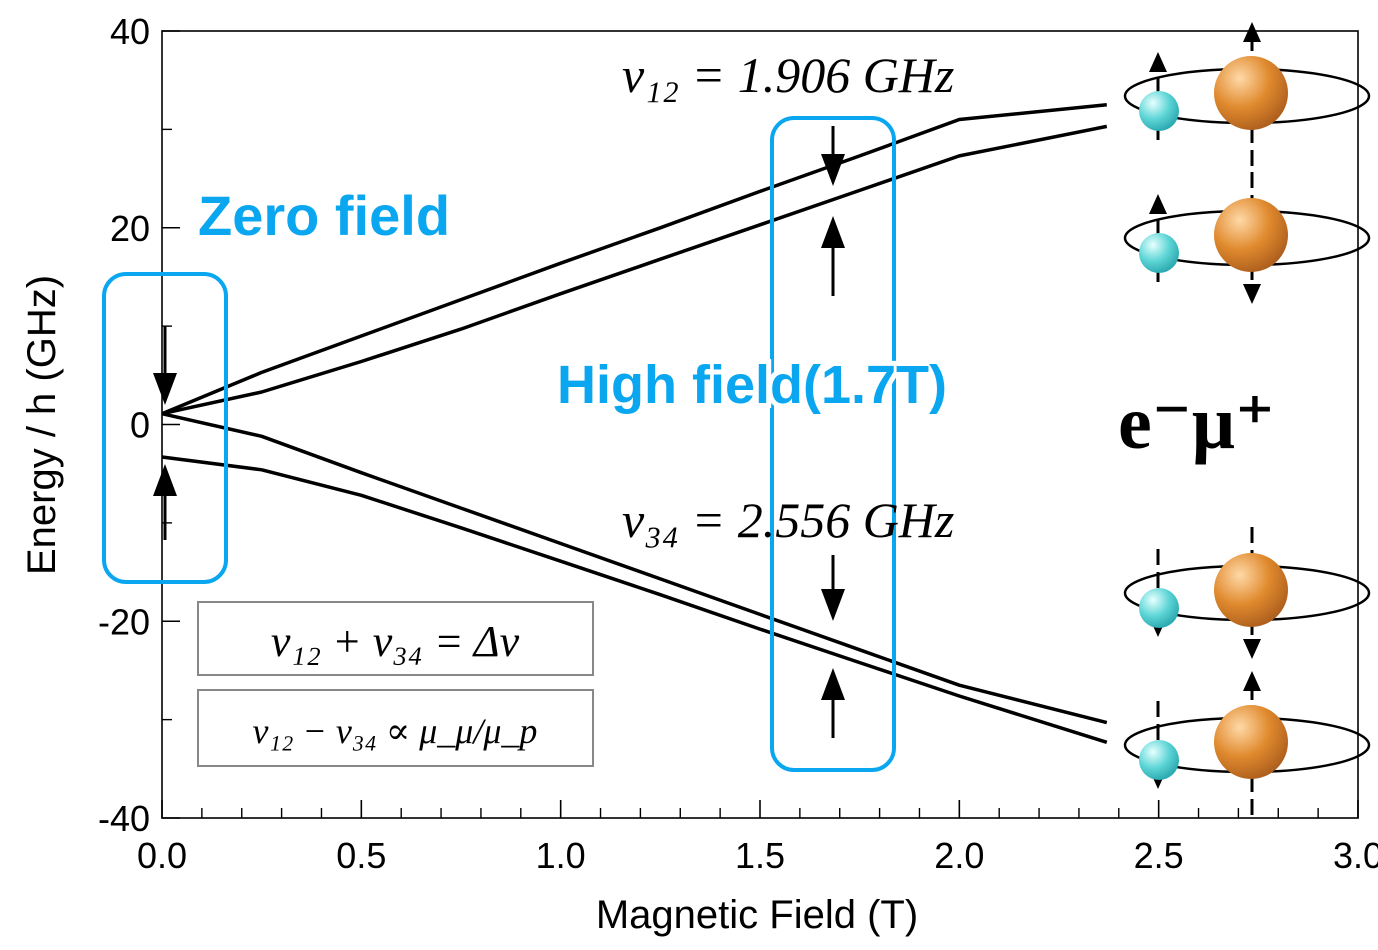 The image size is (1378, 950). I want to click on high-field-arrows, so click(833, 432).